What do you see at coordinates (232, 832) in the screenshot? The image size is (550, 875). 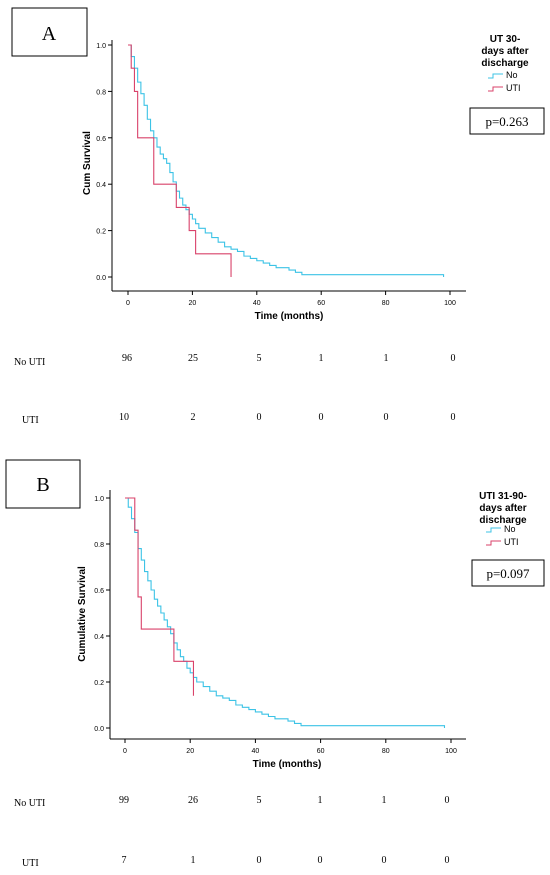 I see `panel-b-risk-table: No UTI 99 26 5 1 1 0 UTI 7 1 0 0 0 0` at bounding box center [232, 832].